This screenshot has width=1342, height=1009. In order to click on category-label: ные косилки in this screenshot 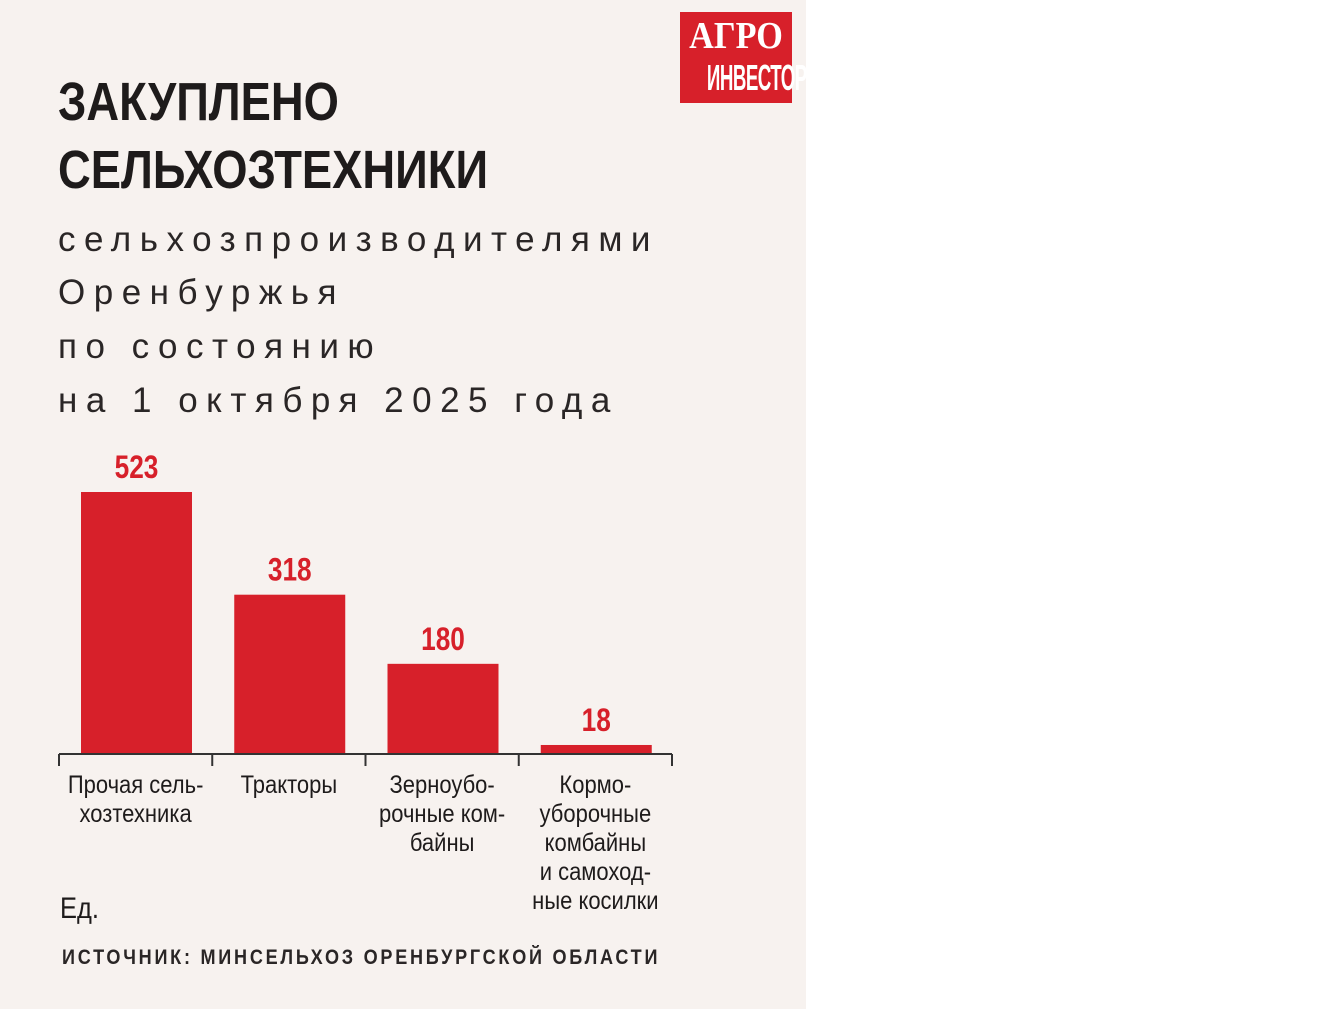, I will do `click(595, 901)`.